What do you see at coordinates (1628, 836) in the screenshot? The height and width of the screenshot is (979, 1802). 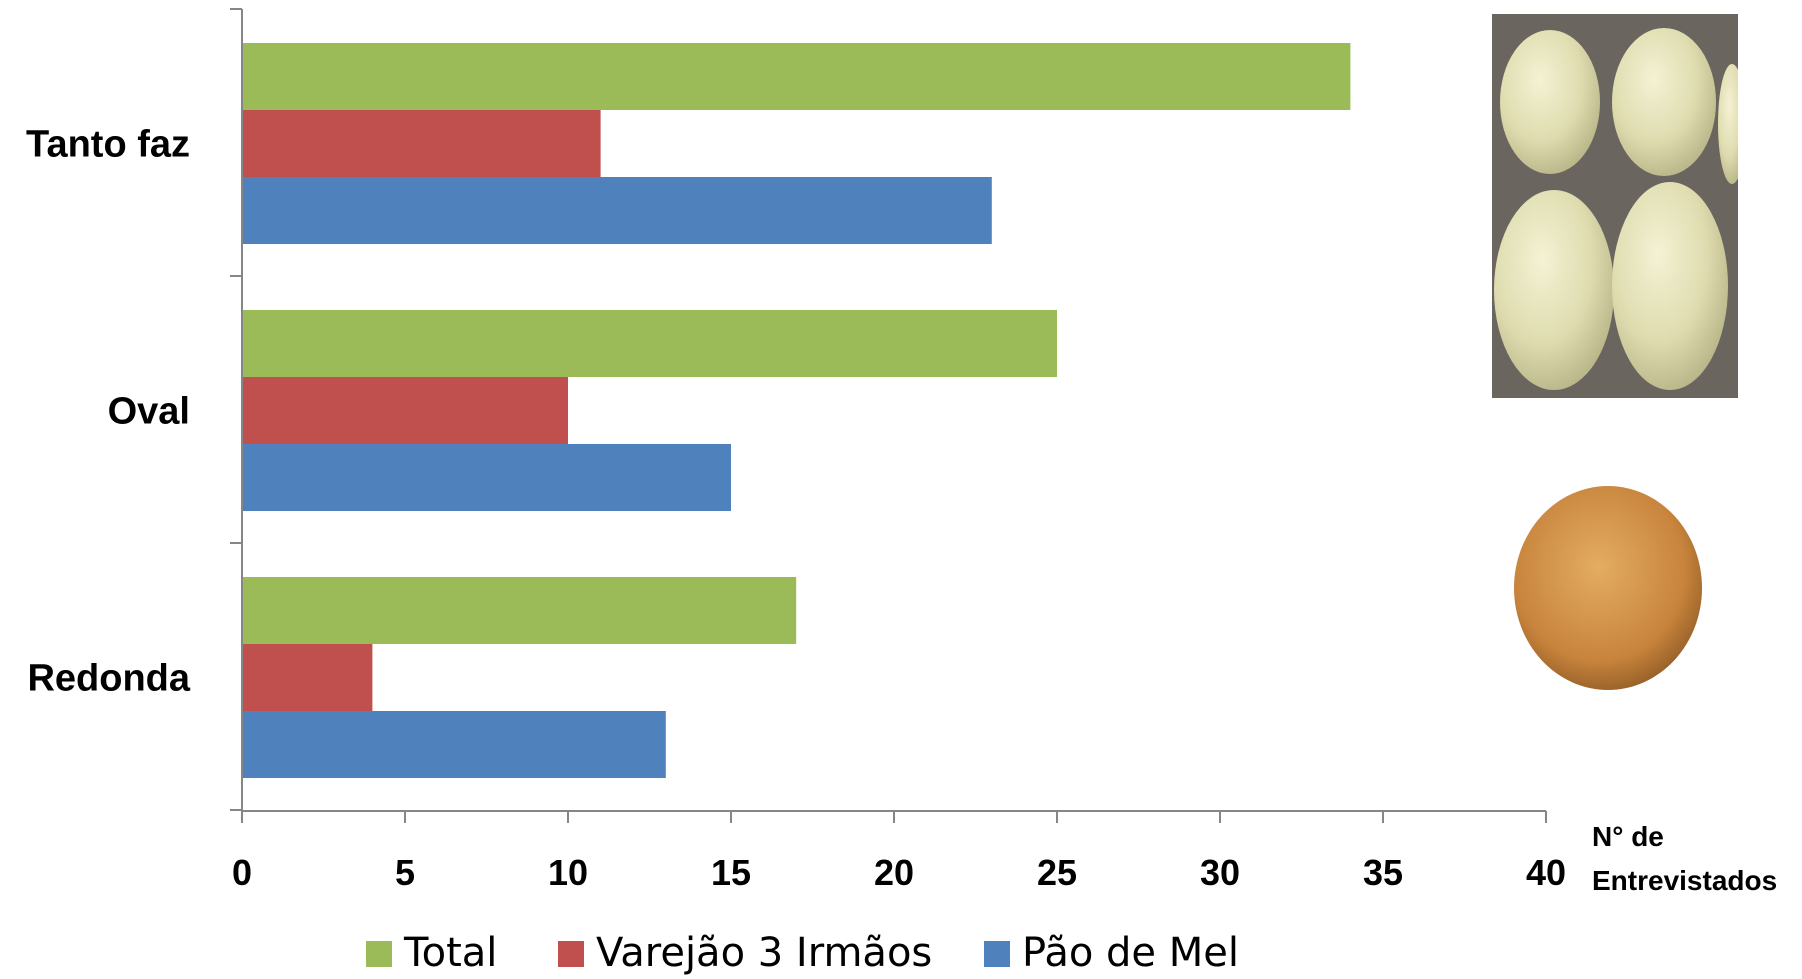 I see `x-axis-title-line1: N° de` at bounding box center [1628, 836].